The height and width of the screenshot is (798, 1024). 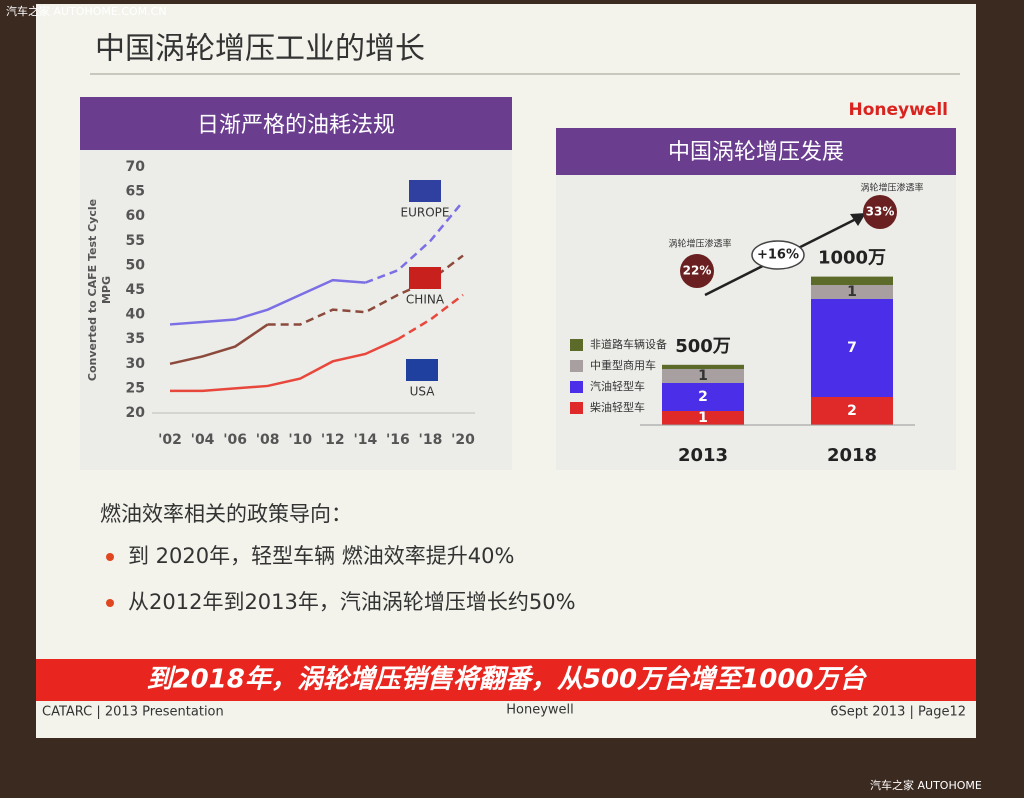 I want to click on y-tick-label: 30, so click(x=136, y=364).